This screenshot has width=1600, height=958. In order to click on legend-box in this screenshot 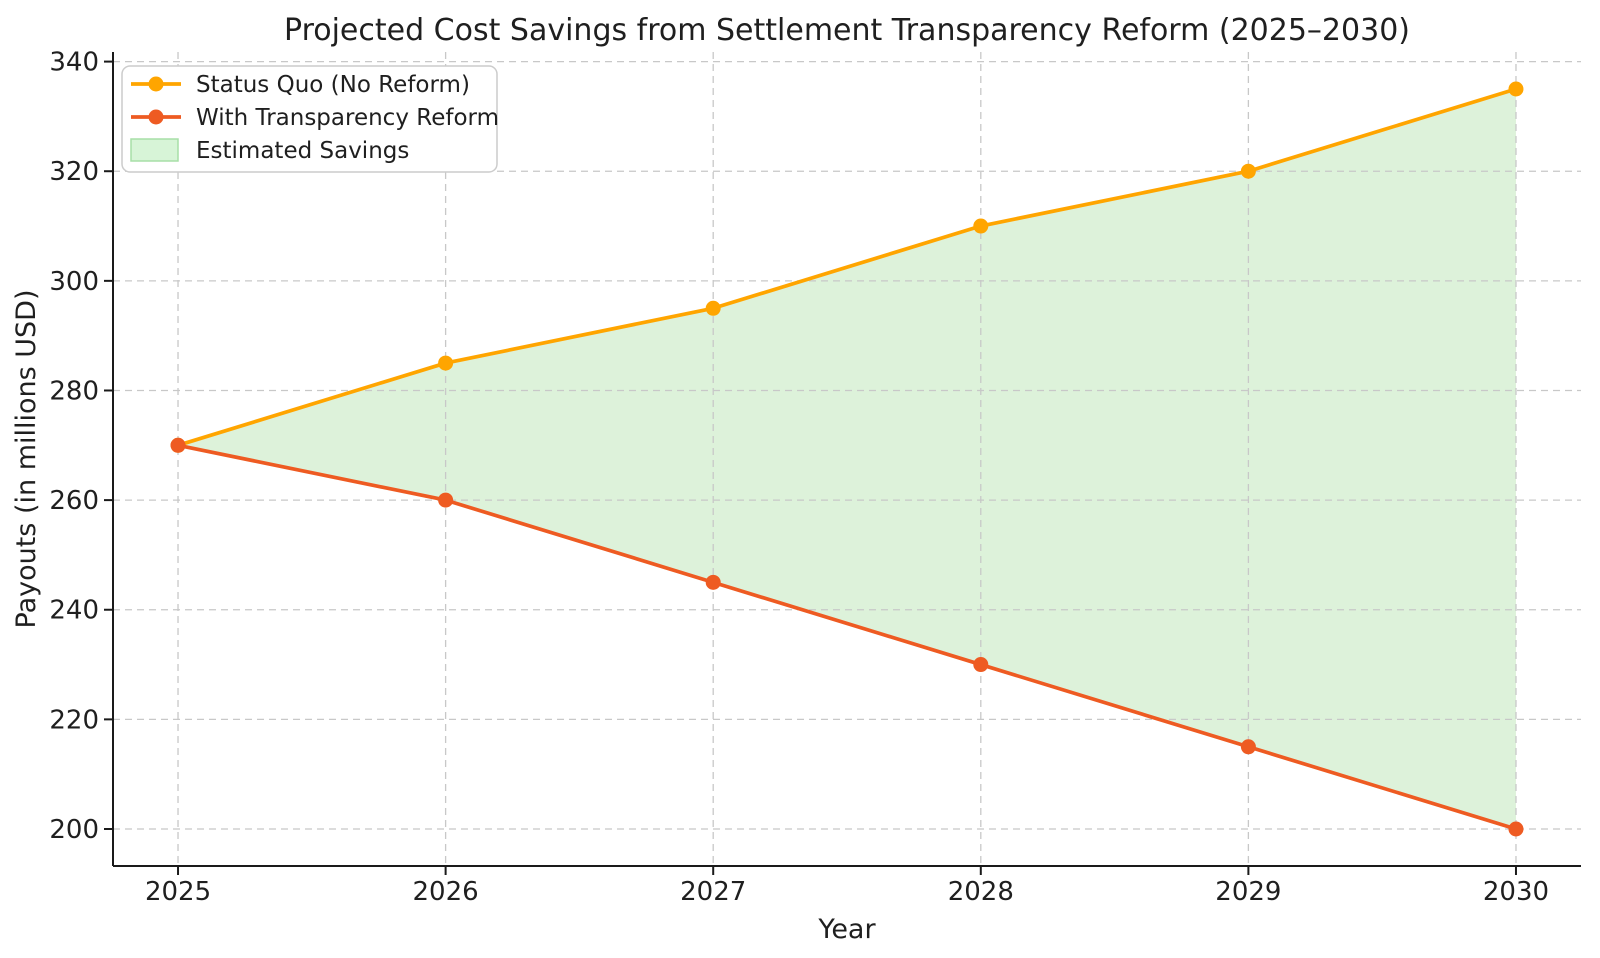, I will do `click(309, 119)`.